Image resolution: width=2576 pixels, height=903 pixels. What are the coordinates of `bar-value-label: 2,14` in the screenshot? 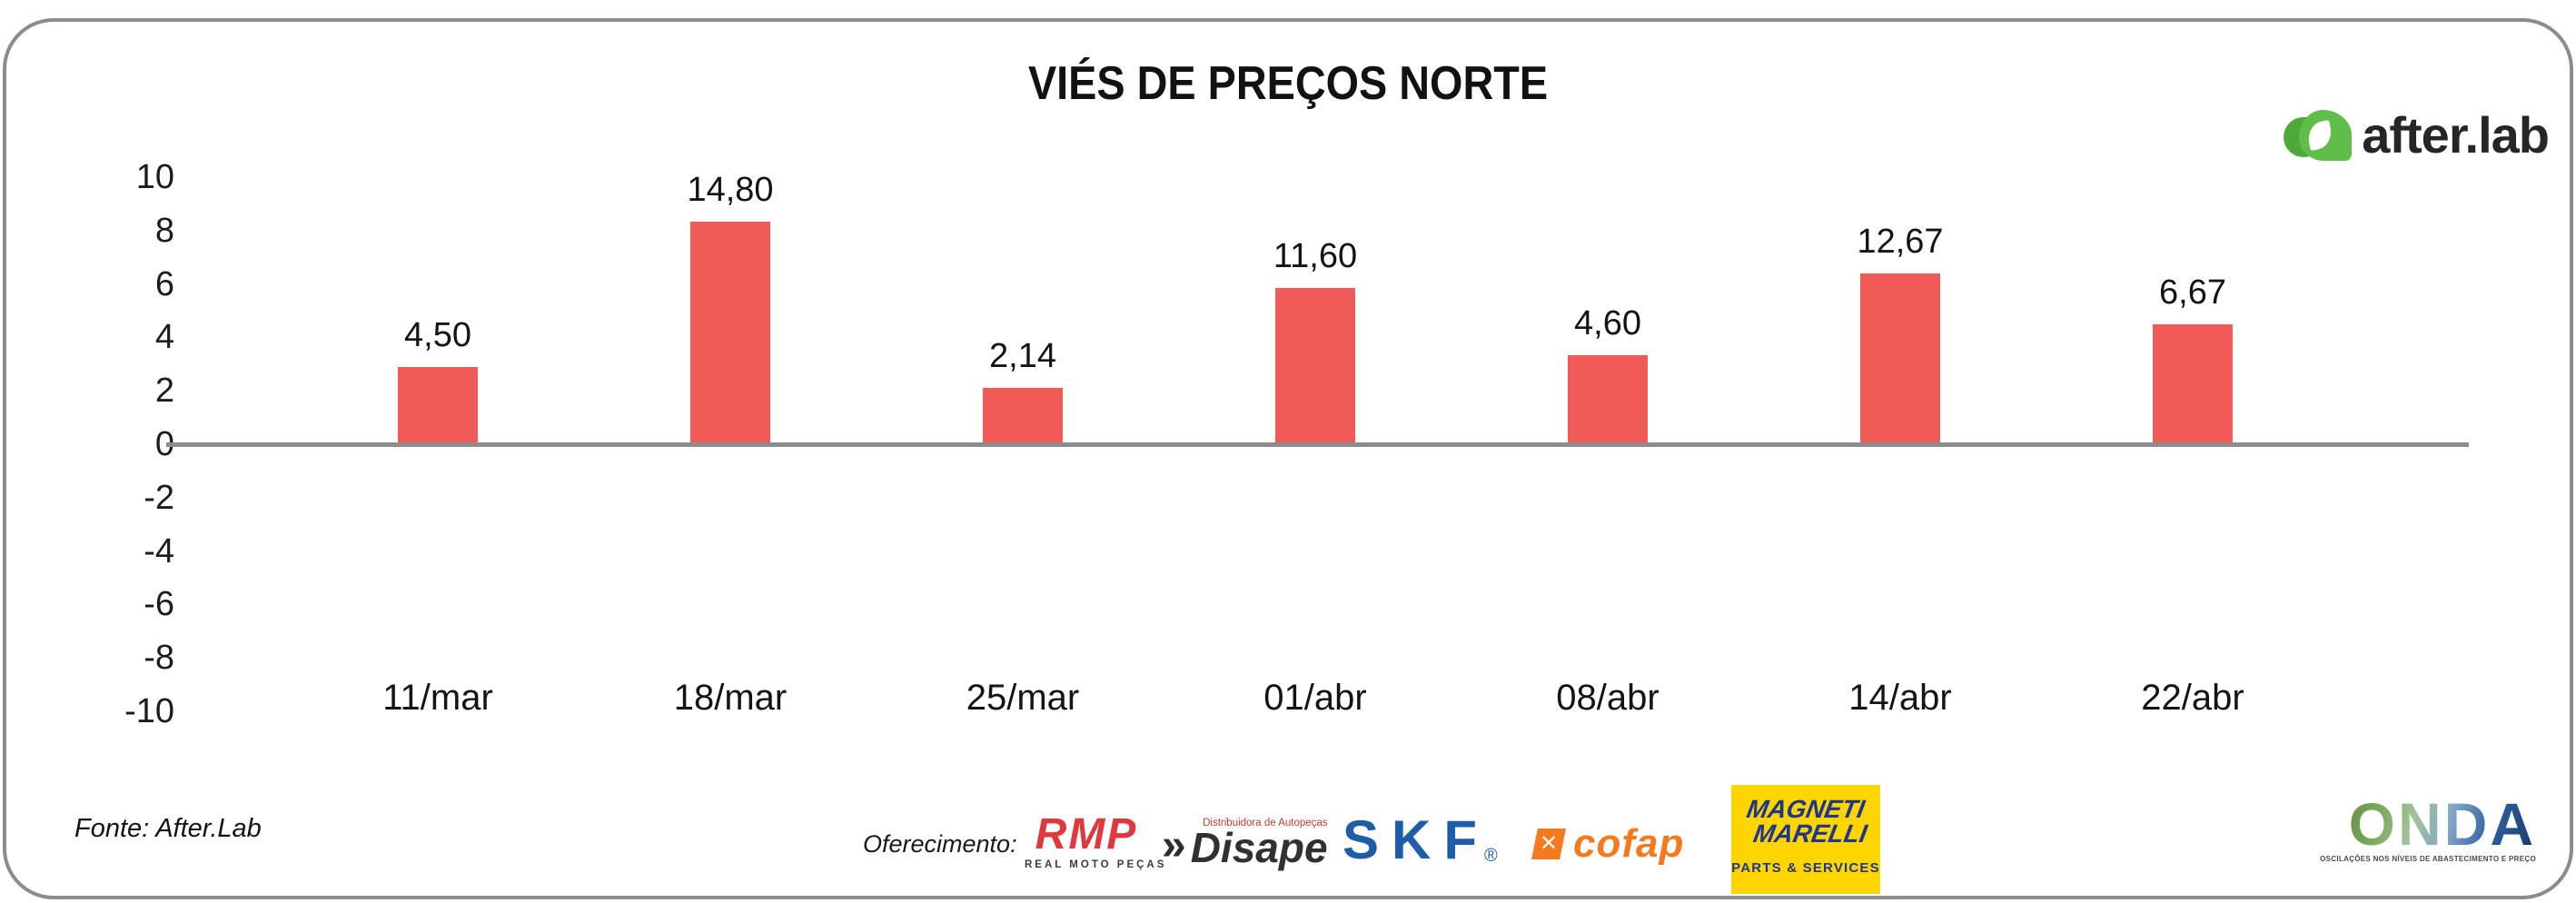 It's located at (1022, 356).